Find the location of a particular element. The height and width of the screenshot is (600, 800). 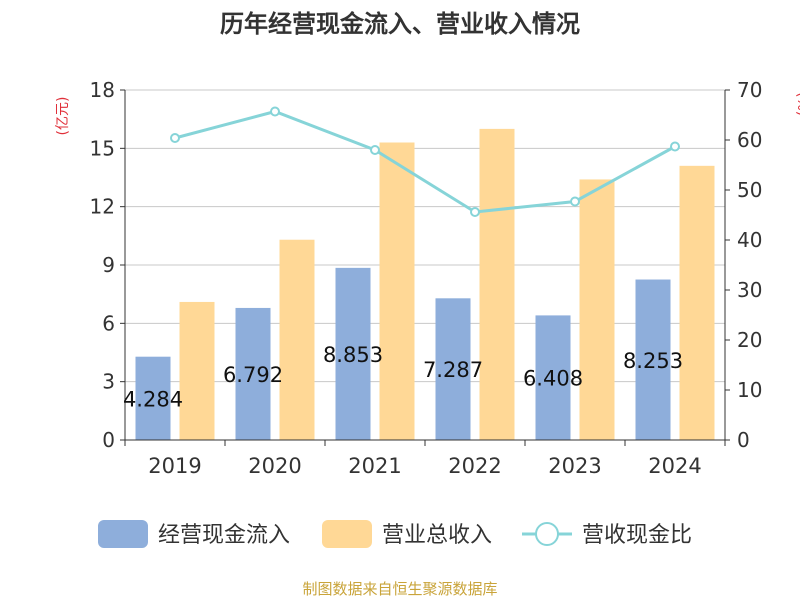

x-axis-tick-label: 2020 is located at coordinates (274, 466).